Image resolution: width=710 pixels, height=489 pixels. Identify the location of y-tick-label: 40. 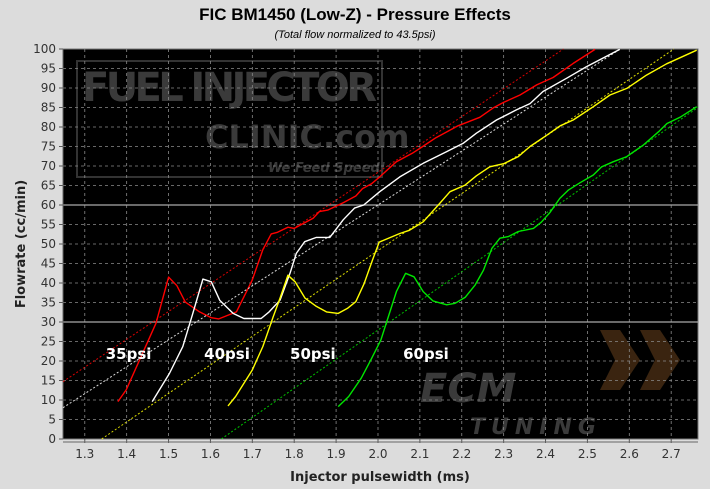
(48, 283).